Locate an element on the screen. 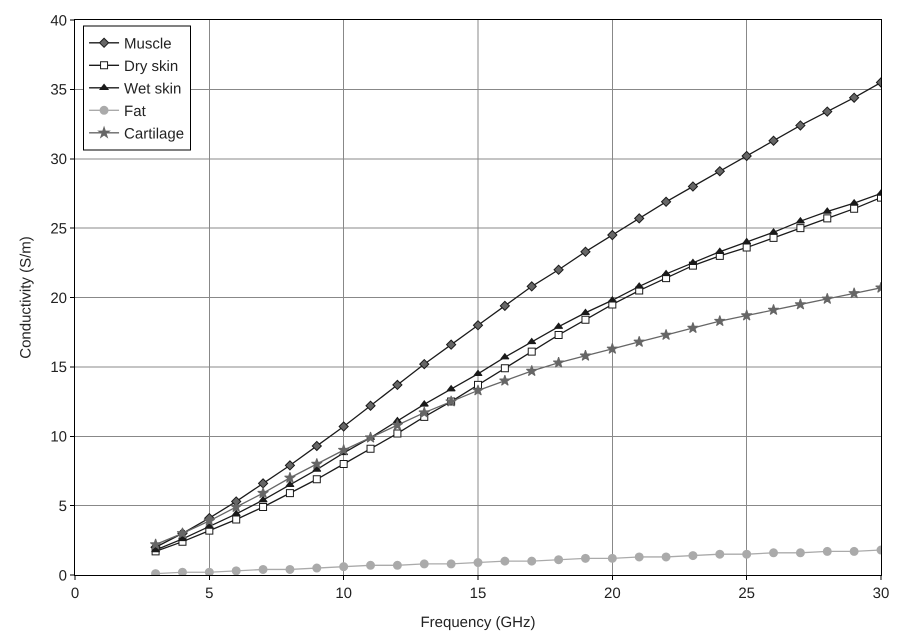 This screenshot has height=640, width=901. legend-label: Muscle is located at coordinates (148, 44).